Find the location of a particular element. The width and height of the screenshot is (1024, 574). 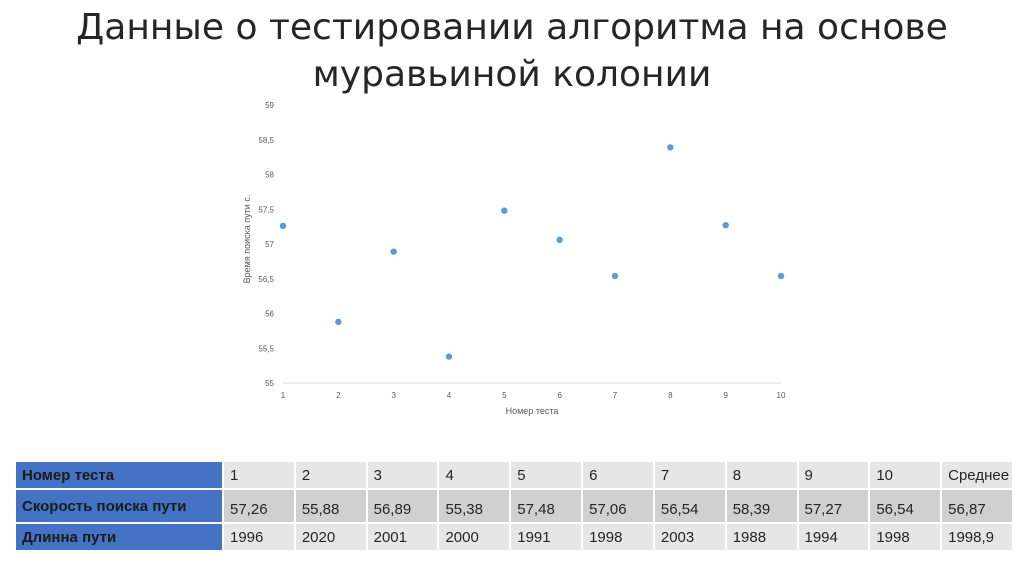

y-tick-label: 55 is located at coordinates (269, 383).